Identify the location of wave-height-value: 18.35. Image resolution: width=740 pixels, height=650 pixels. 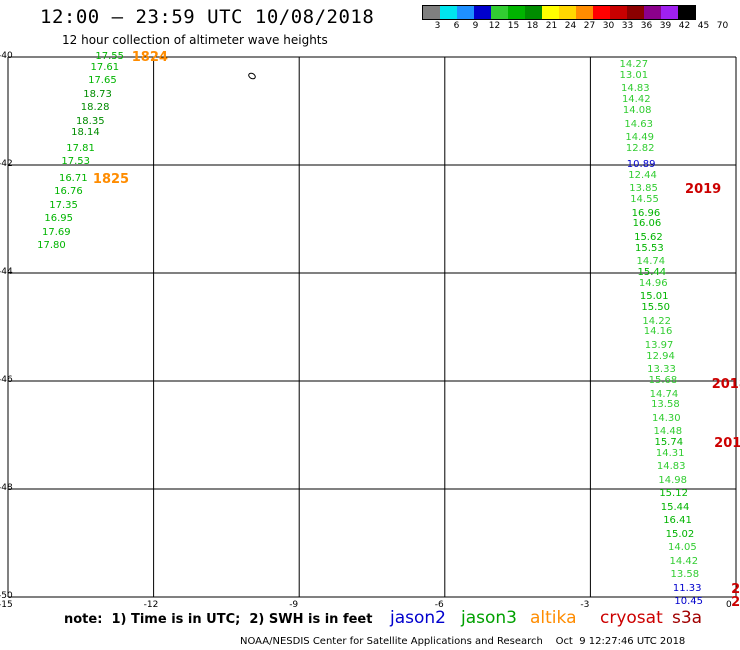
(90, 121).